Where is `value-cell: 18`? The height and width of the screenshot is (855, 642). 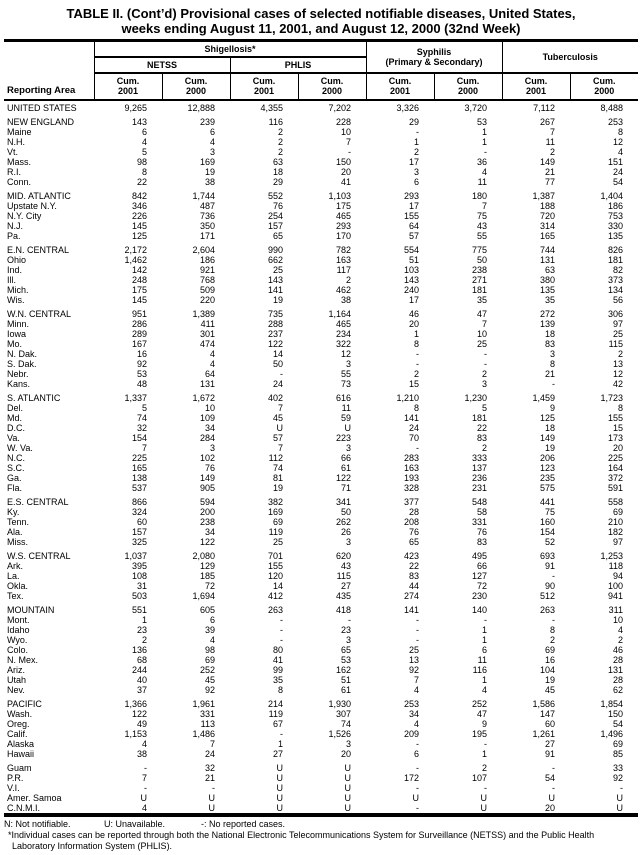
value-cell: 18 is located at coordinates (277, 172).